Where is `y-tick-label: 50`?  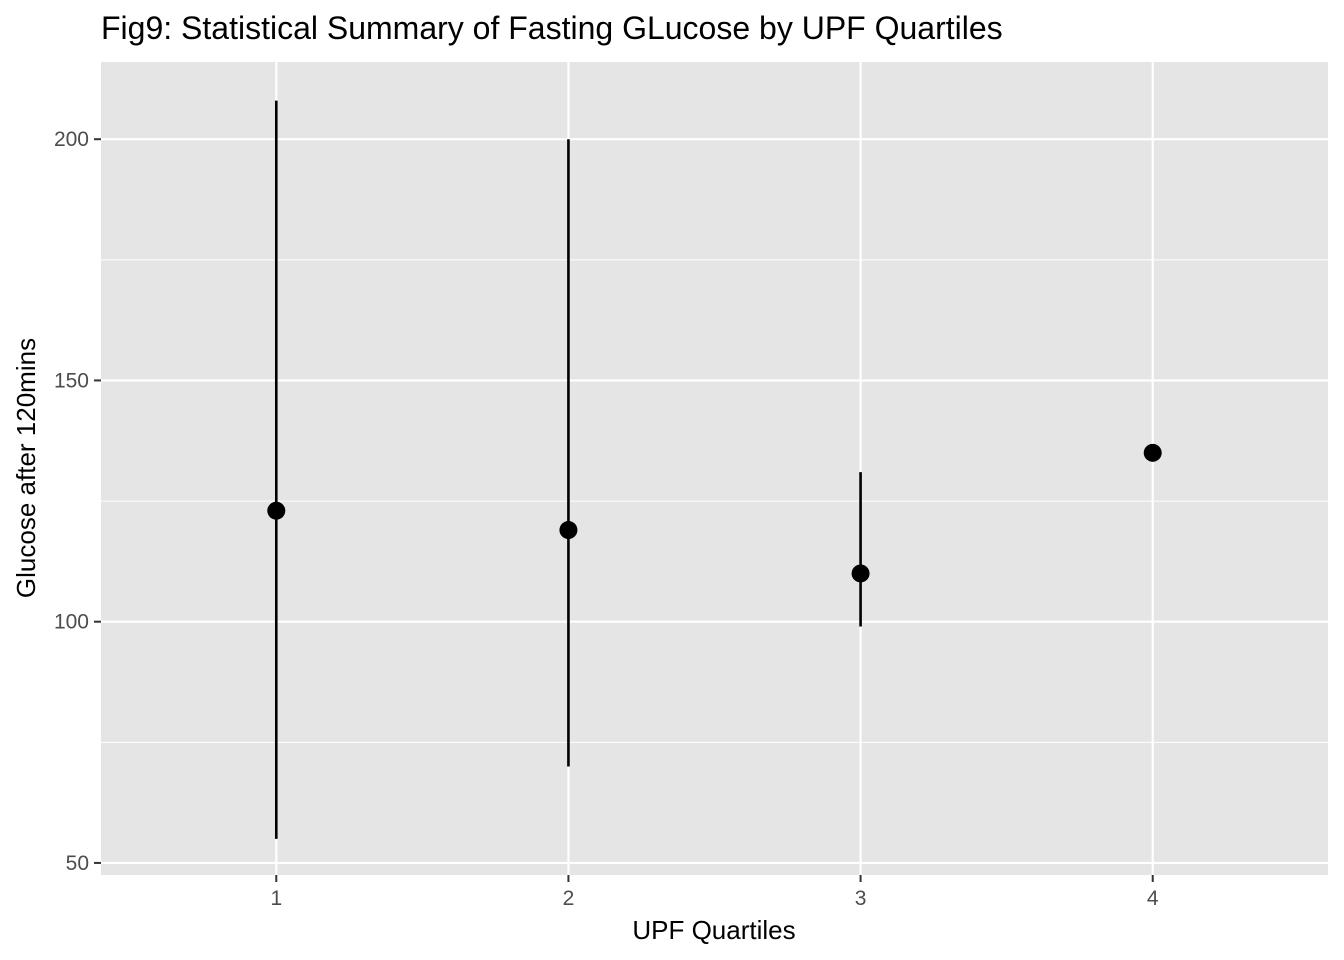 y-tick-label: 50 is located at coordinates (77, 863).